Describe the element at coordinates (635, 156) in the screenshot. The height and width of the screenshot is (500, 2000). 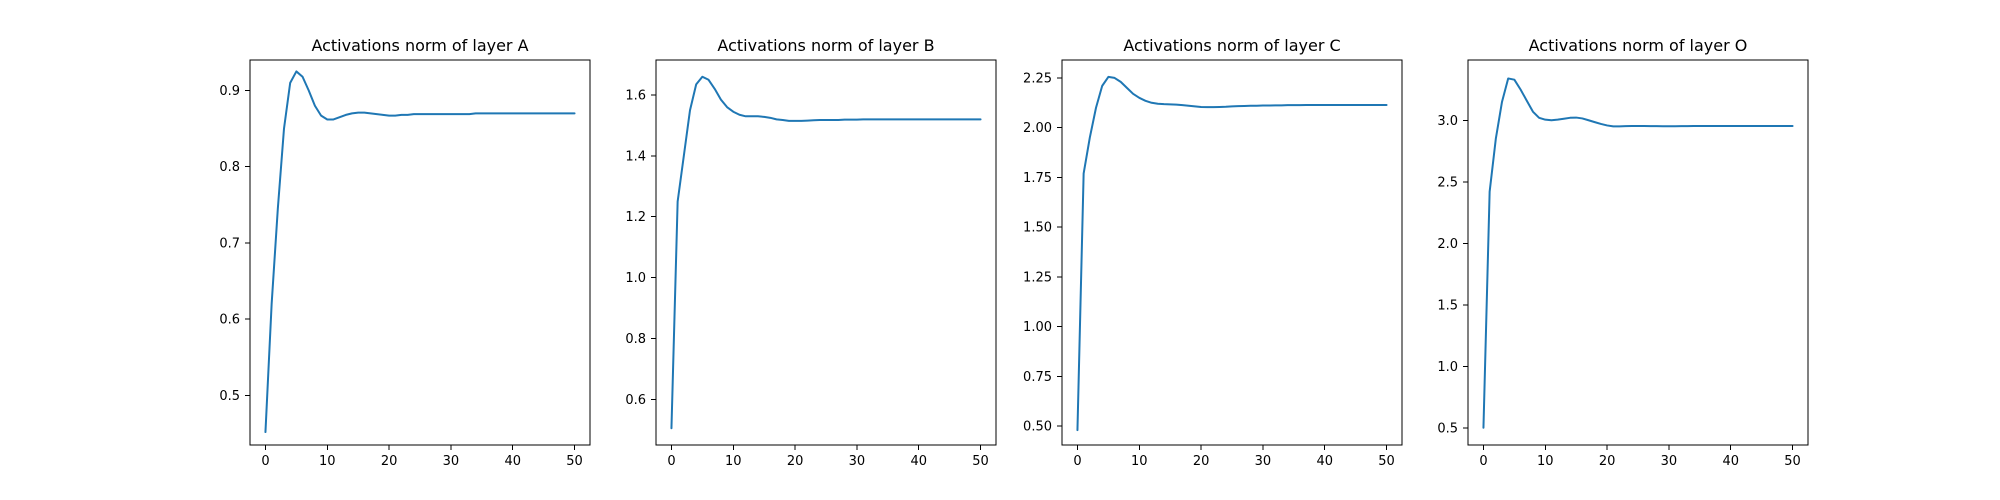
I see `y-tick-label: 1.4` at that location.